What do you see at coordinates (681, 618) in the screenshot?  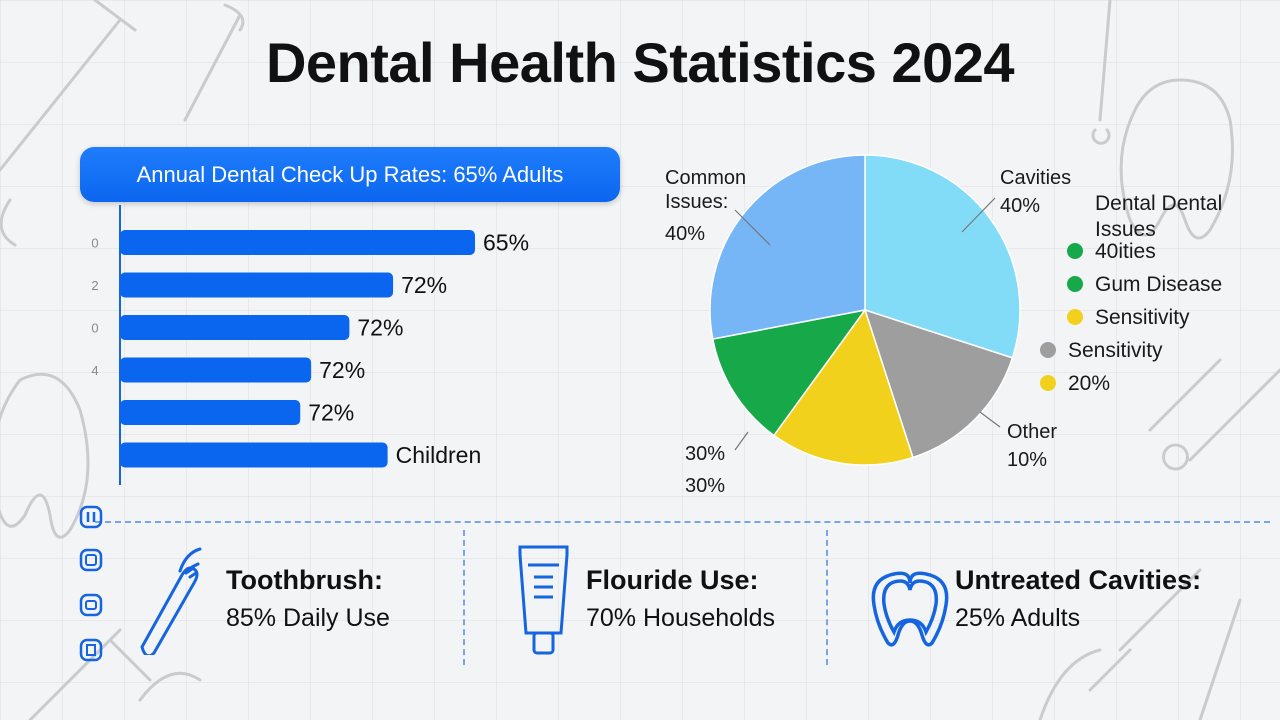 I see `stat-value: 70% Households` at bounding box center [681, 618].